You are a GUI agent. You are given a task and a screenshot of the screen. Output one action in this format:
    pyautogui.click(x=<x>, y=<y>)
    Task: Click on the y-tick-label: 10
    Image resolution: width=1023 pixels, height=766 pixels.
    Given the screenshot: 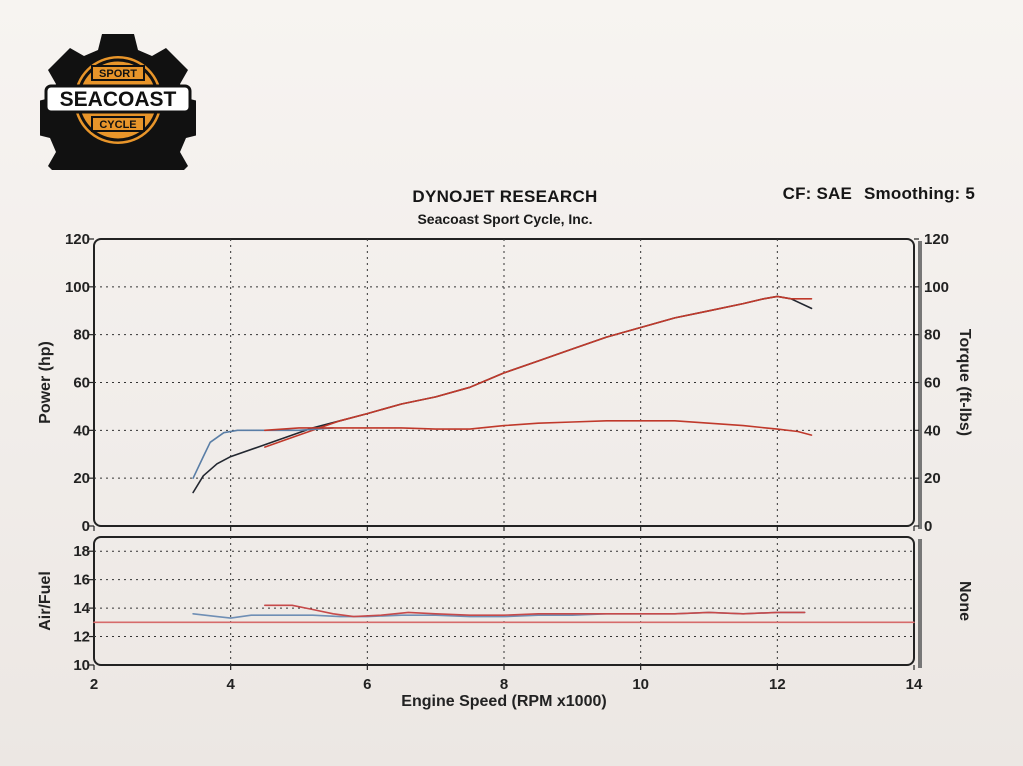 What is the action you would take?
    pyautogui.click(x=81, y=665)
    